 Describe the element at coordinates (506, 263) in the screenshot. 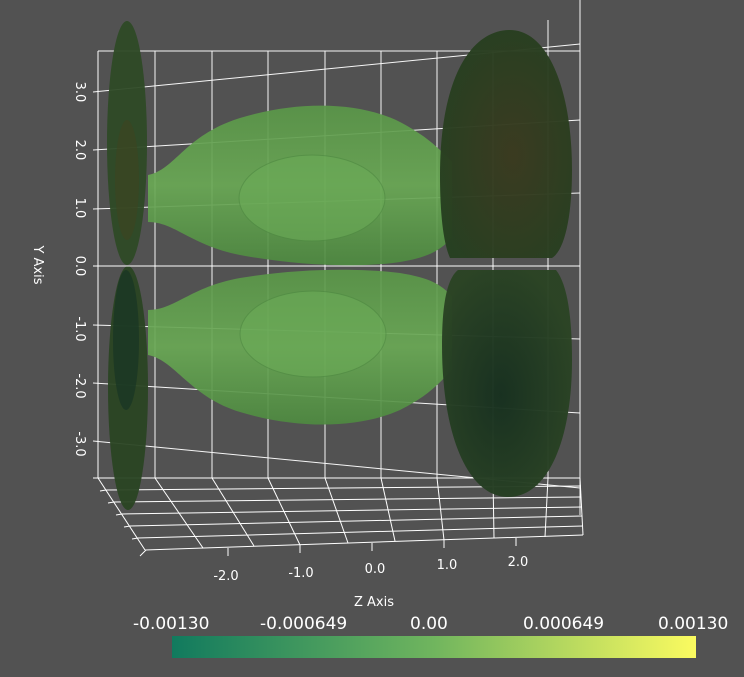

I see `right-orbital-caps` at that location.